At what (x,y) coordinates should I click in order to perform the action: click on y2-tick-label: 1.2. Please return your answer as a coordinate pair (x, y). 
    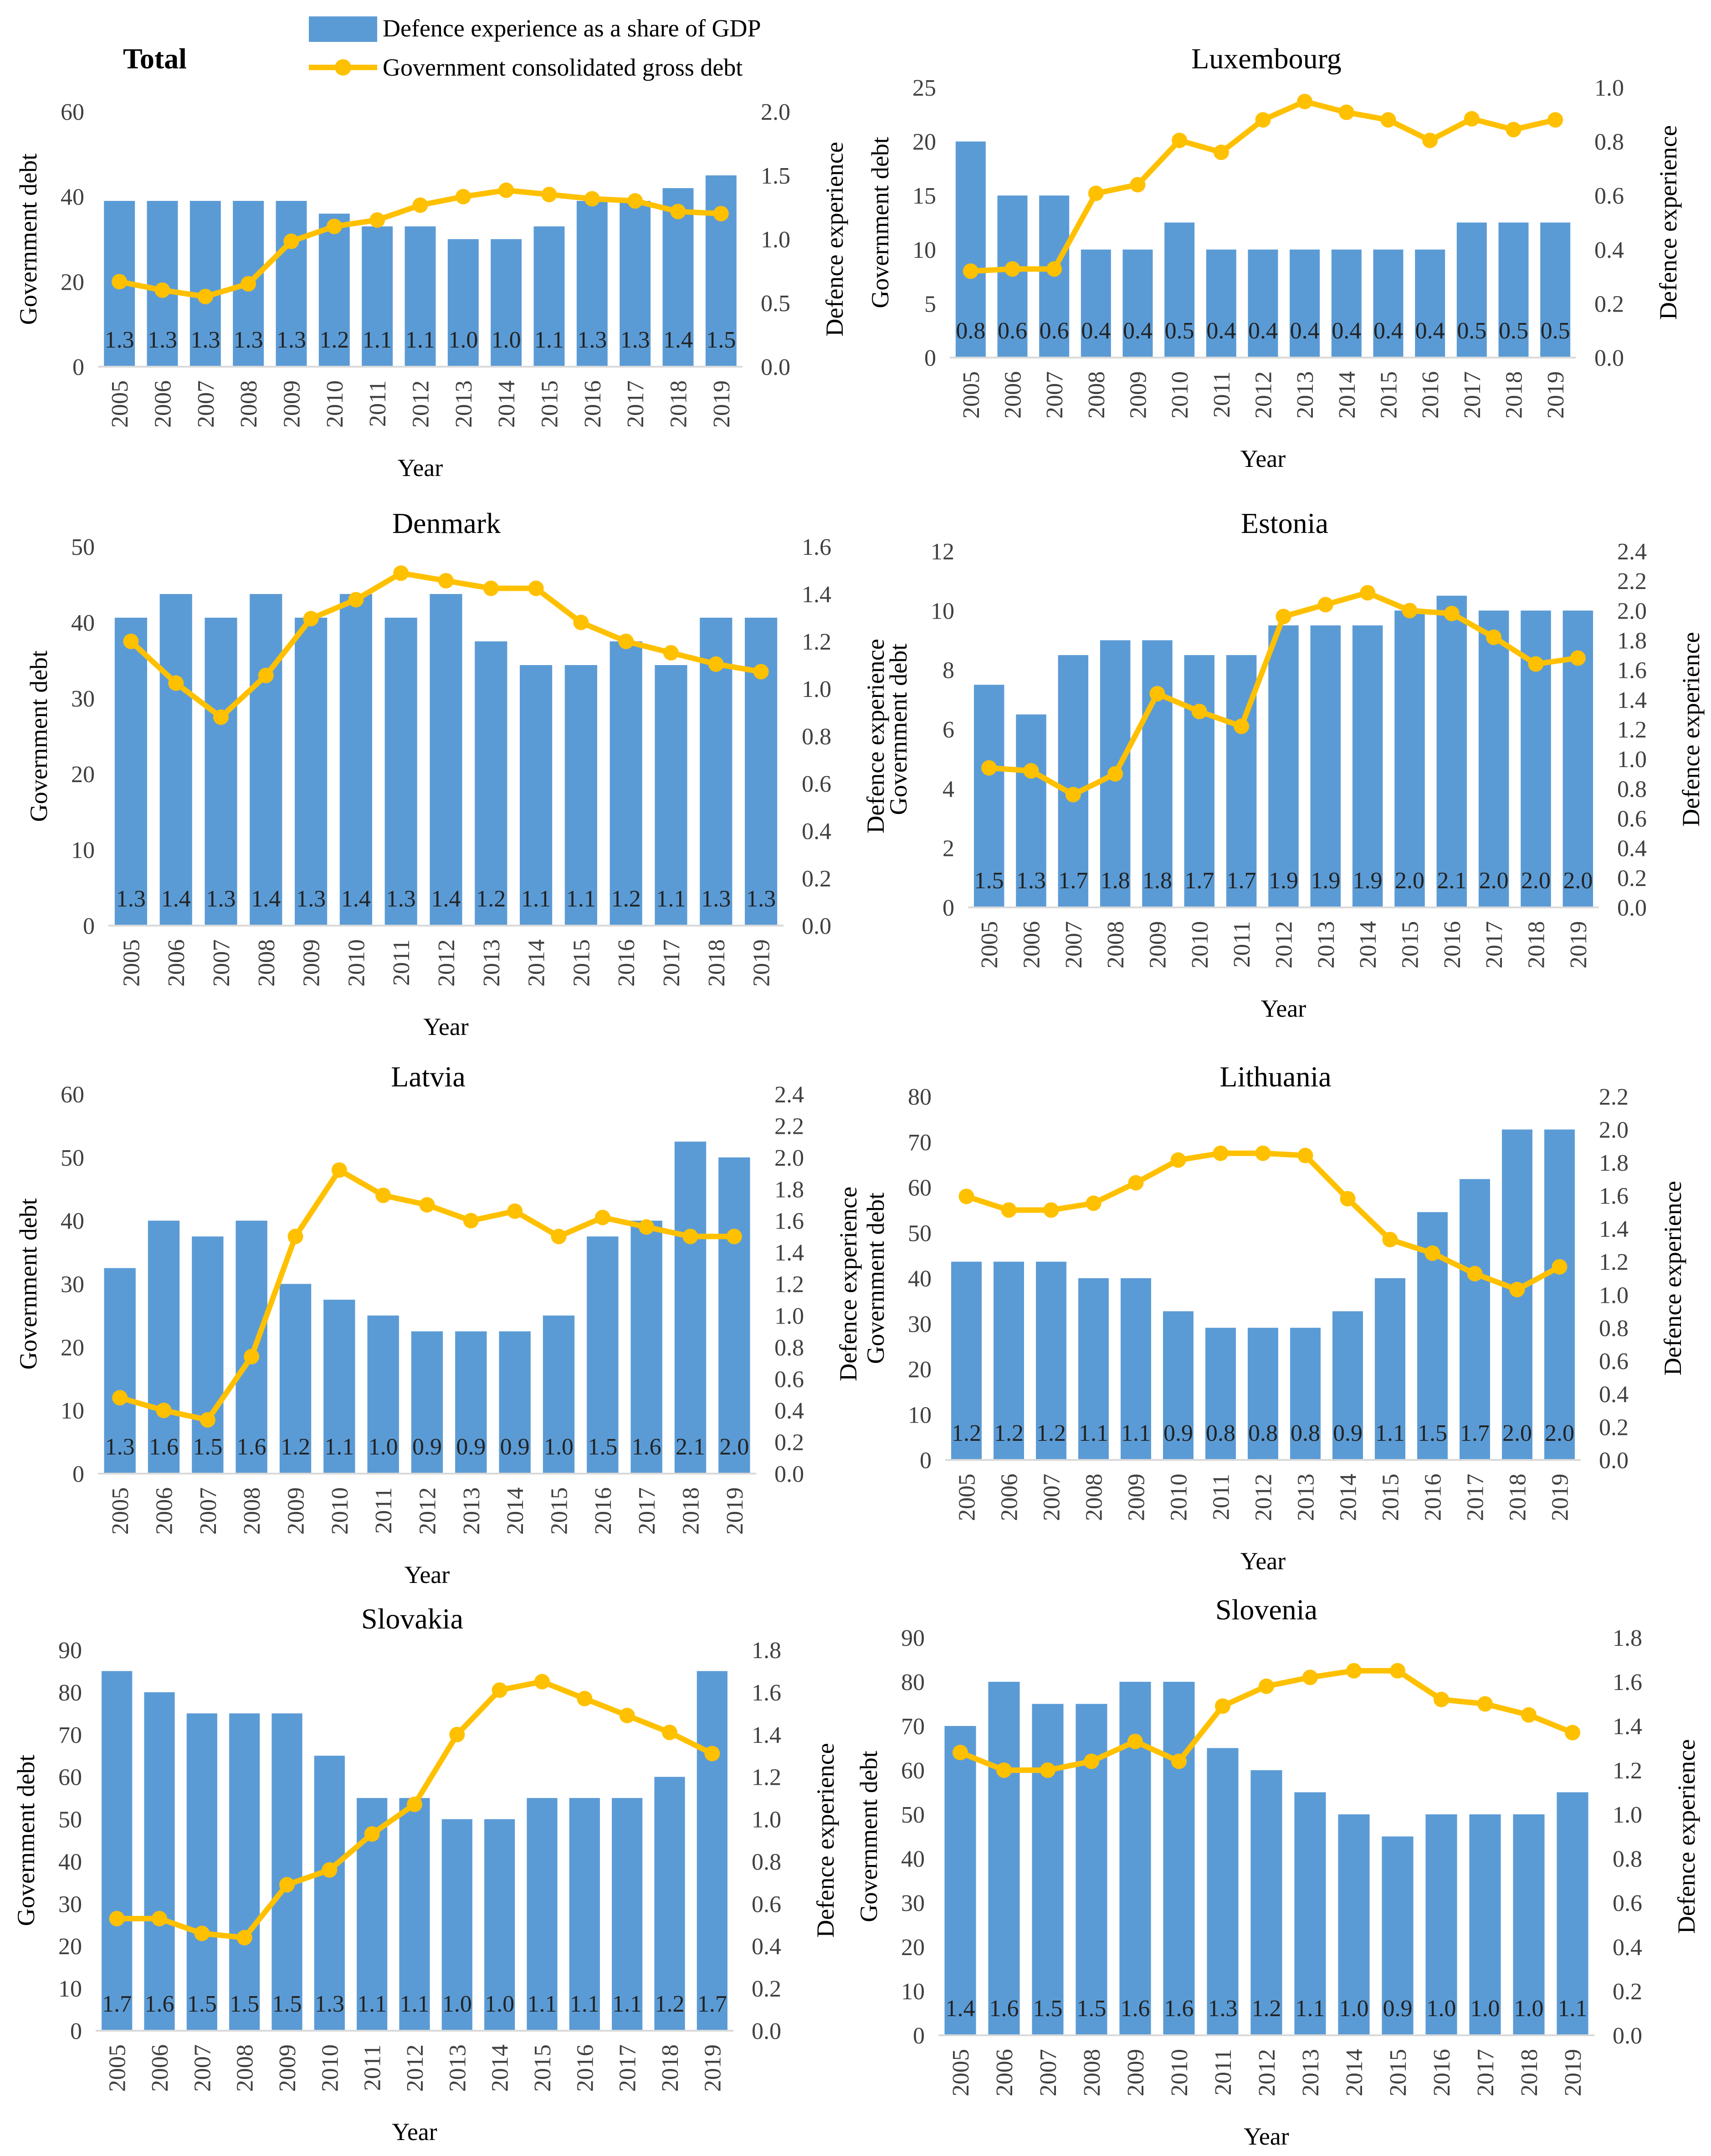
    Looking at the image, I should click on (789, 1285).